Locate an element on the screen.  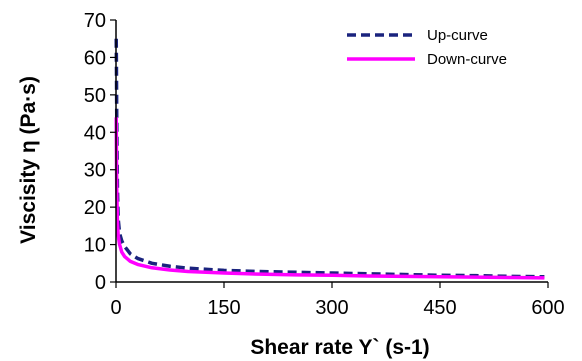
y-tick-label: 60 is located at coordinates (95, 58).